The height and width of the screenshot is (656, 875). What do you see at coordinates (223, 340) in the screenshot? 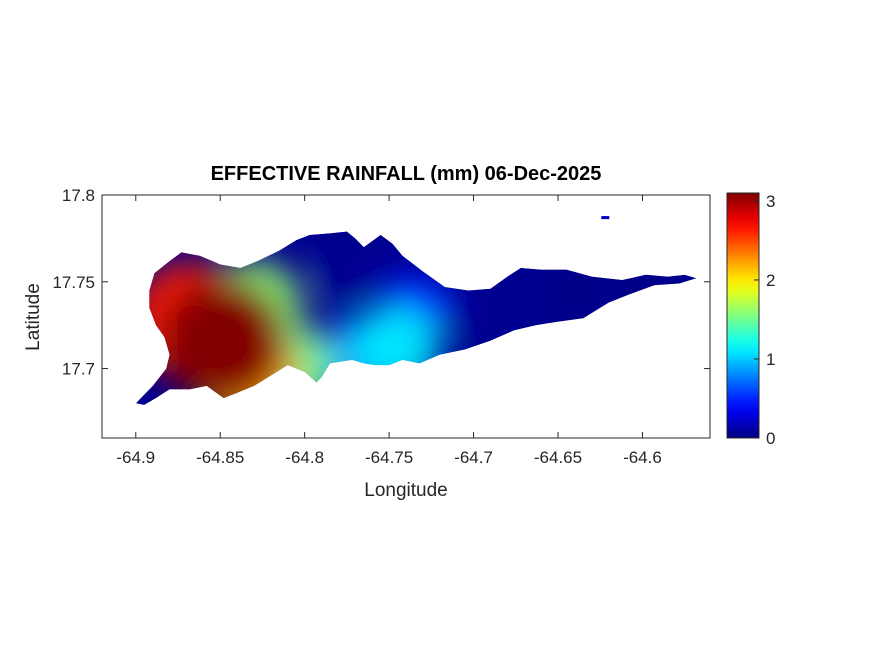
I see `rainfall-hotspot-core` at bounding box center [223, 340].